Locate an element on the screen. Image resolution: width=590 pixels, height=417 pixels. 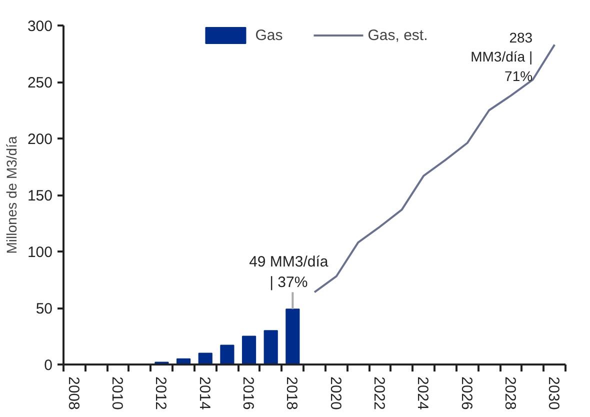
y-tick-label: 0 is located at coordinates (48, 365).